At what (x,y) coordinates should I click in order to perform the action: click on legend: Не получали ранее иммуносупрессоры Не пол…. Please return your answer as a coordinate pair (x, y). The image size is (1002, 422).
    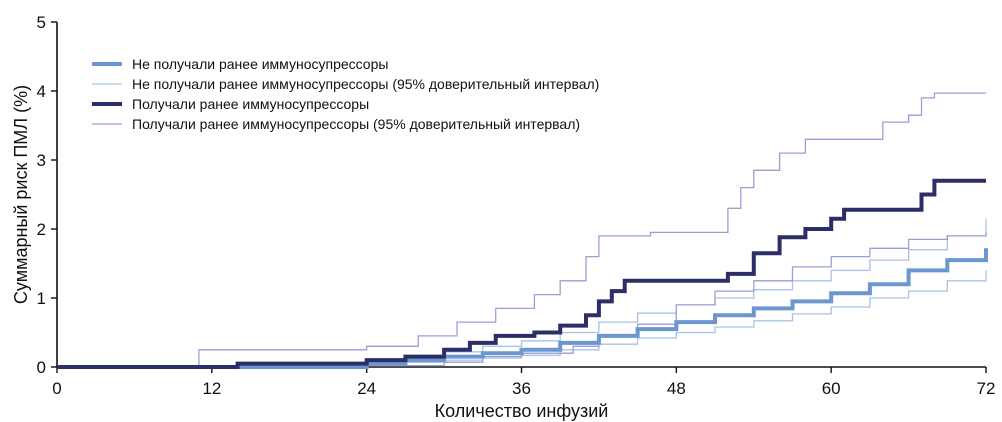
    Looking at the image, I should click on (345, 94).